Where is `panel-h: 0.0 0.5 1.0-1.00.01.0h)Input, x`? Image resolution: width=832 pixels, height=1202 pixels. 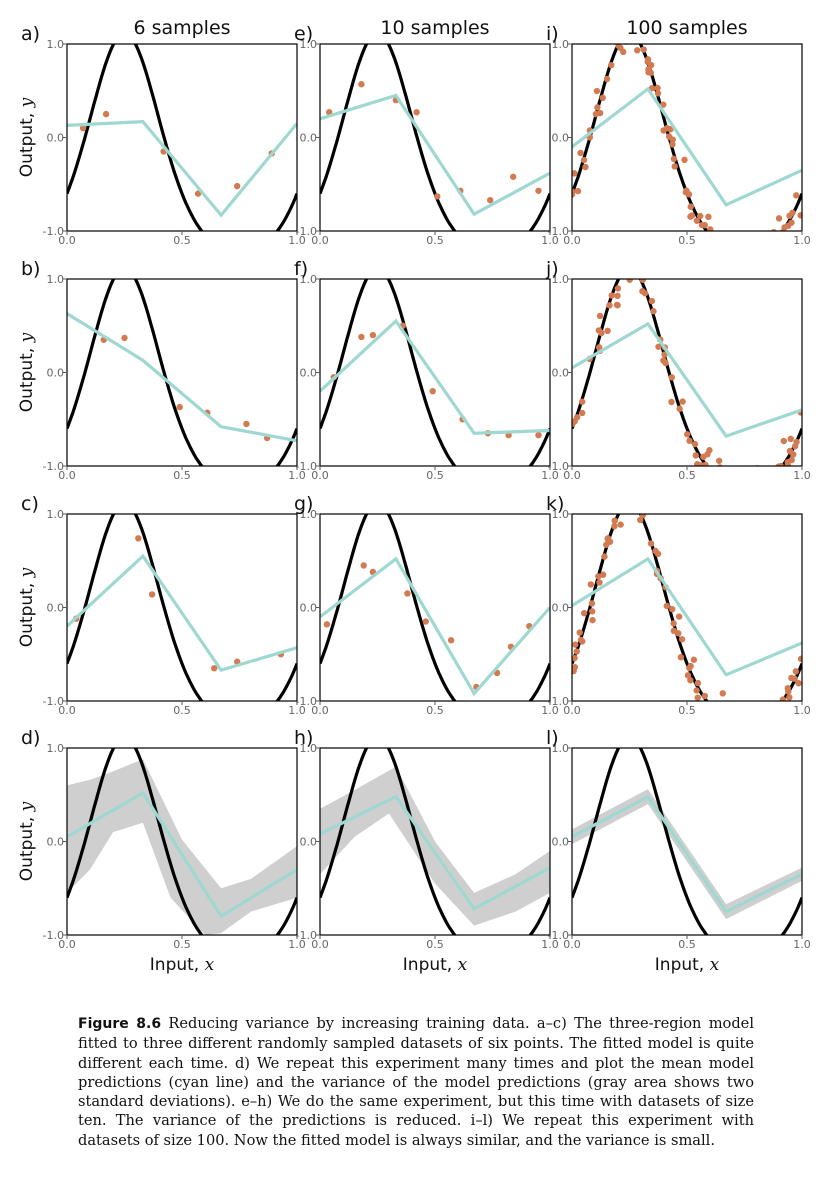
panel-h: 0.0 0.5 1.0-1.00.01.0h)Input, x is located at coordinates (426, 851).